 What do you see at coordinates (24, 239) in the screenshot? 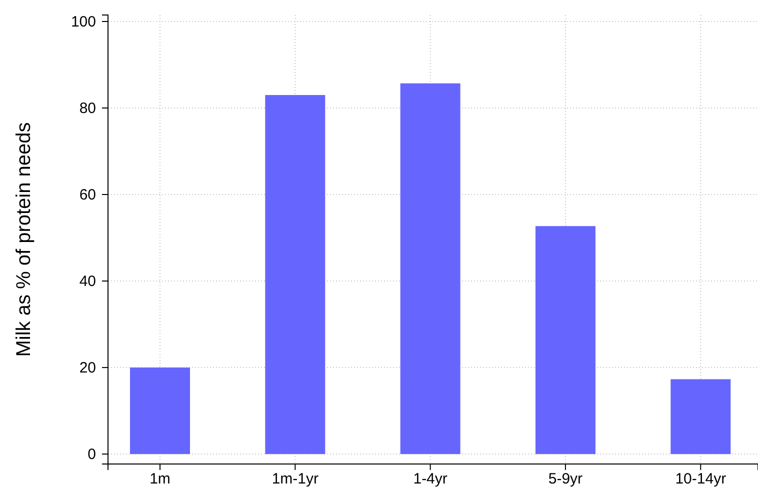
I see `y-axis-title: Milk as % of protein needs` at bounding box center [24, 239].